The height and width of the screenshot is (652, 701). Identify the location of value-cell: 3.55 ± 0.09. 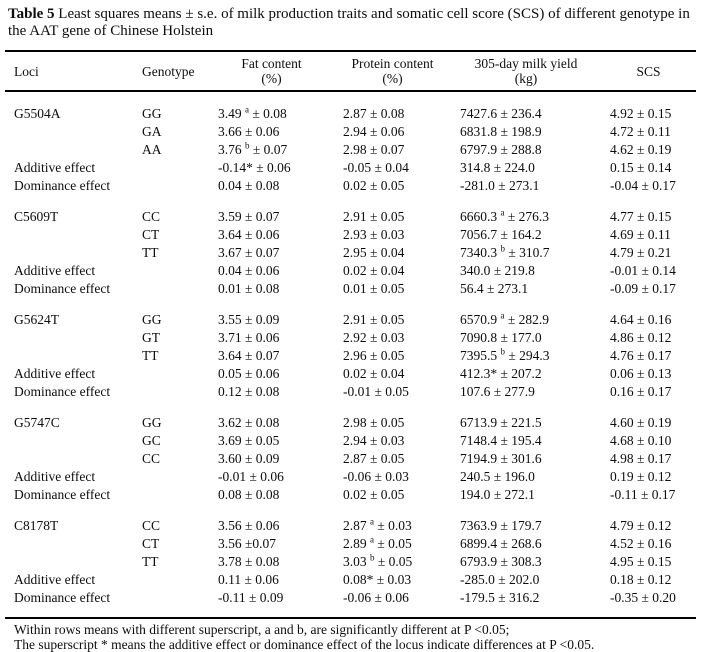
(249, 319).